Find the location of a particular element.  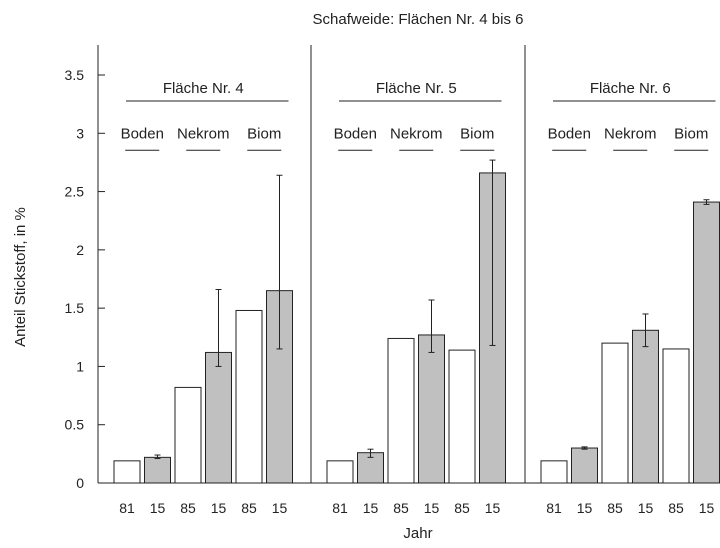

y-tick-label: 1 is located at coordinates (80, 366).